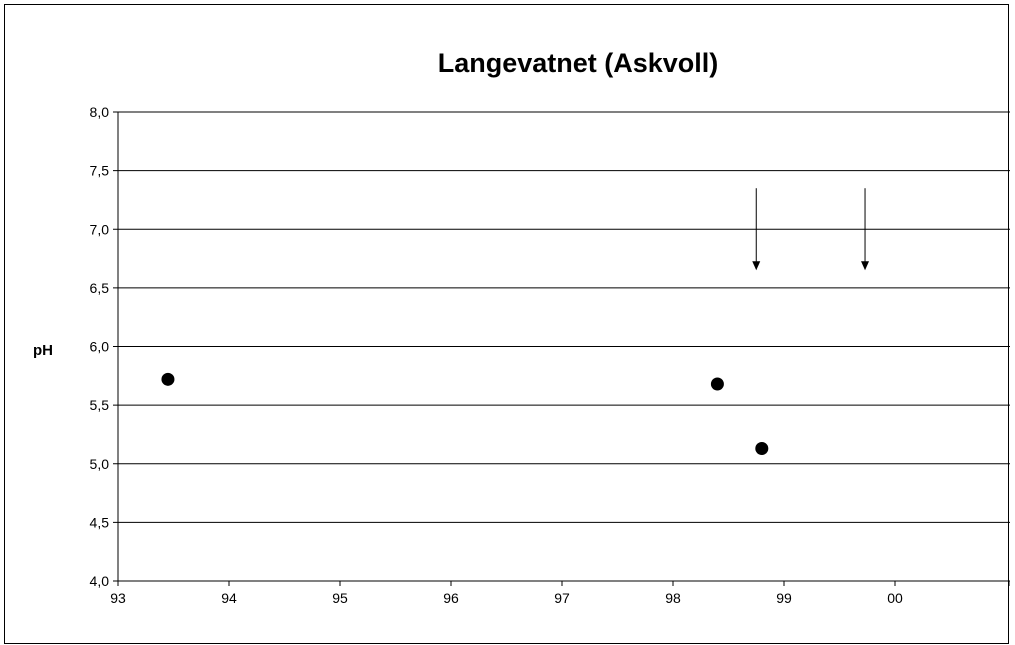 This screenshot has width=1015, height=645. What do you see at coordinates (100, 405) in the screenshot?
I see `y-tick-label: 5,5` at bounding box center [100, 405].